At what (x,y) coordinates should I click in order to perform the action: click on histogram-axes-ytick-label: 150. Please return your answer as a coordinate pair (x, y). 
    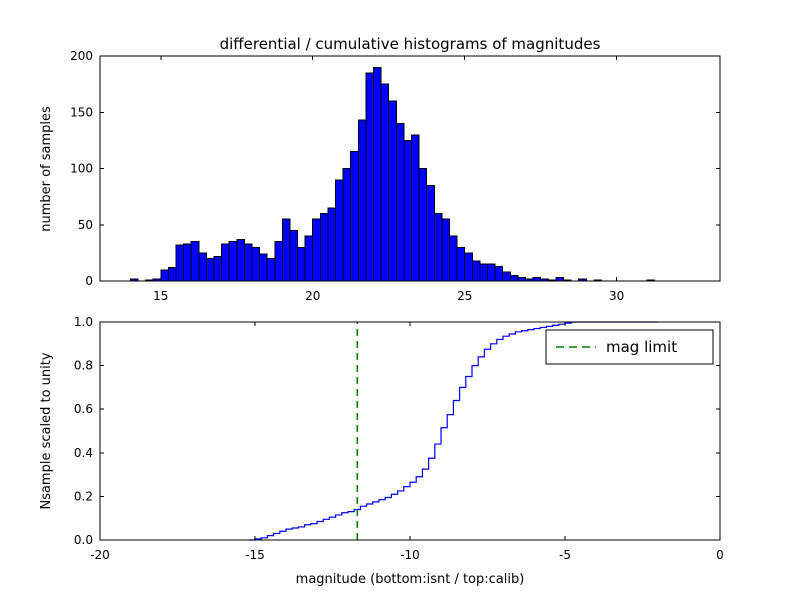
    Looking at the image, I should click on (81, 112).